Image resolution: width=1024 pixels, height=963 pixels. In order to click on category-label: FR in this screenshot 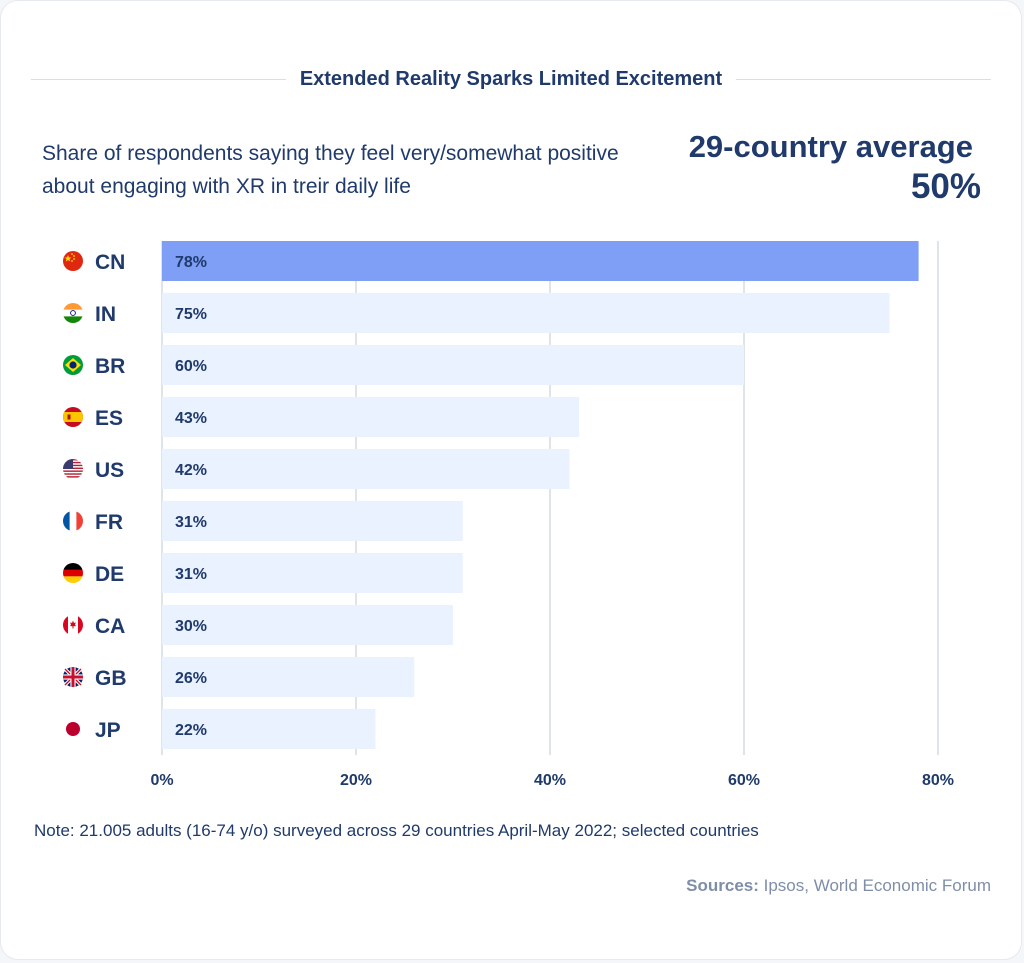, I will do `click(109, 522)`.